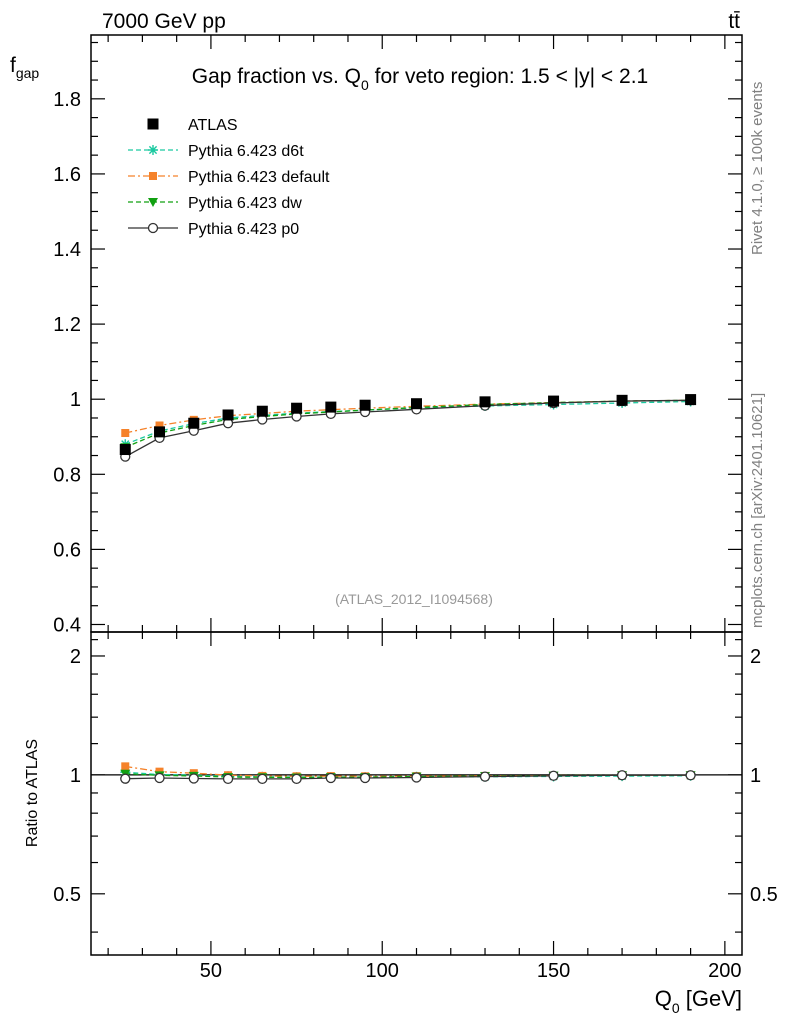 The image size is (786, 1024). What do you see at coordinates (164, 21) in the screenshot?
I see `energy-label: 7000 GeV pp` at bounding box center [164, 21].